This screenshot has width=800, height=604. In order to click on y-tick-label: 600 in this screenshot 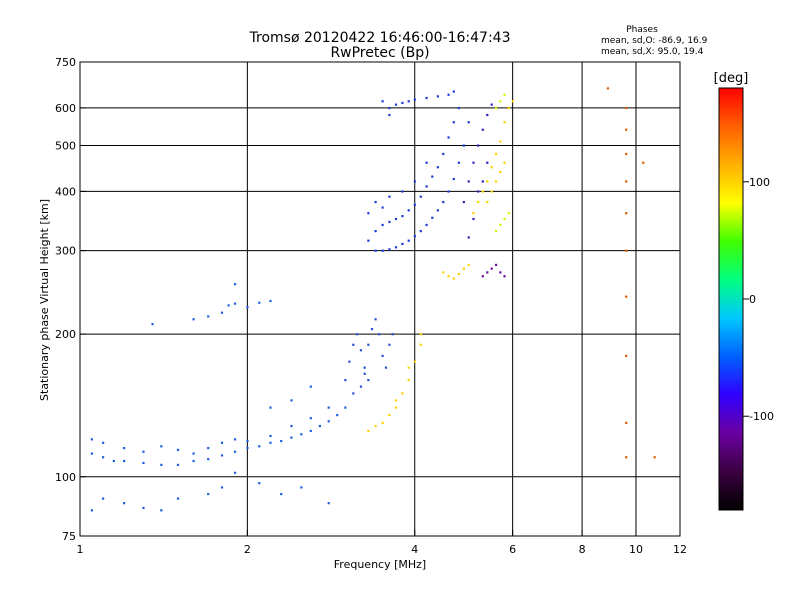, I will do `click(65, 108)`.